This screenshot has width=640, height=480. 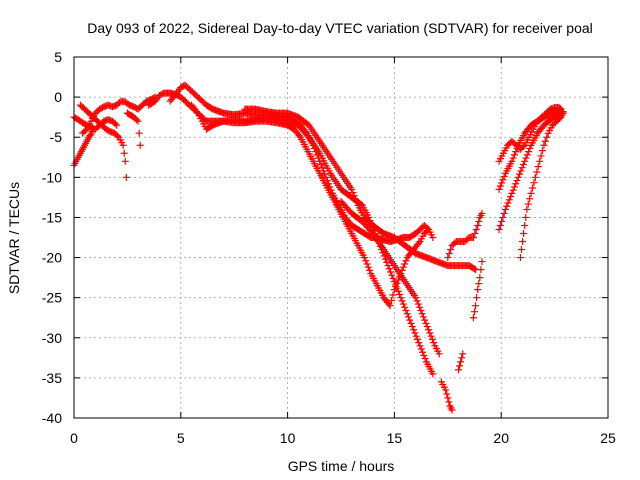 I want to click on y-tick-label: -10, so click(x=52, y=177).